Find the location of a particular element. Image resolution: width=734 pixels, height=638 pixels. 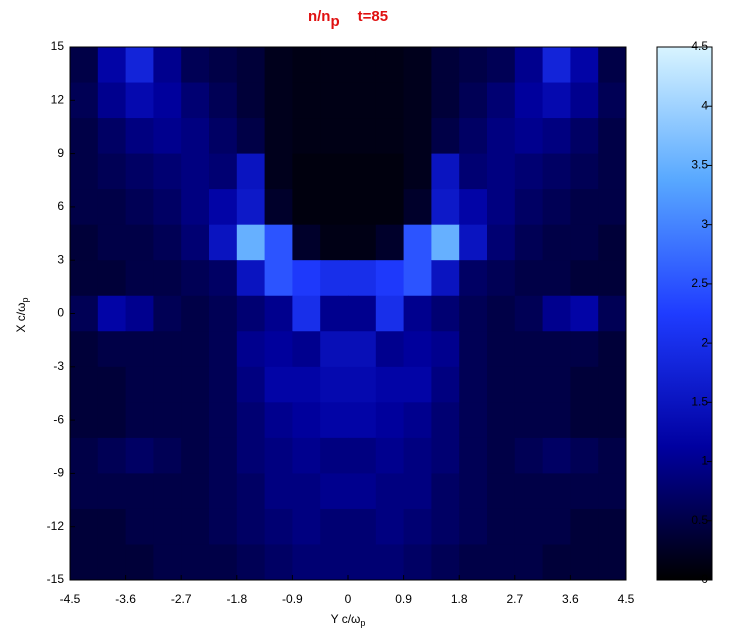

x-tick-label: 3.6 is located at coordinates (570, 599).